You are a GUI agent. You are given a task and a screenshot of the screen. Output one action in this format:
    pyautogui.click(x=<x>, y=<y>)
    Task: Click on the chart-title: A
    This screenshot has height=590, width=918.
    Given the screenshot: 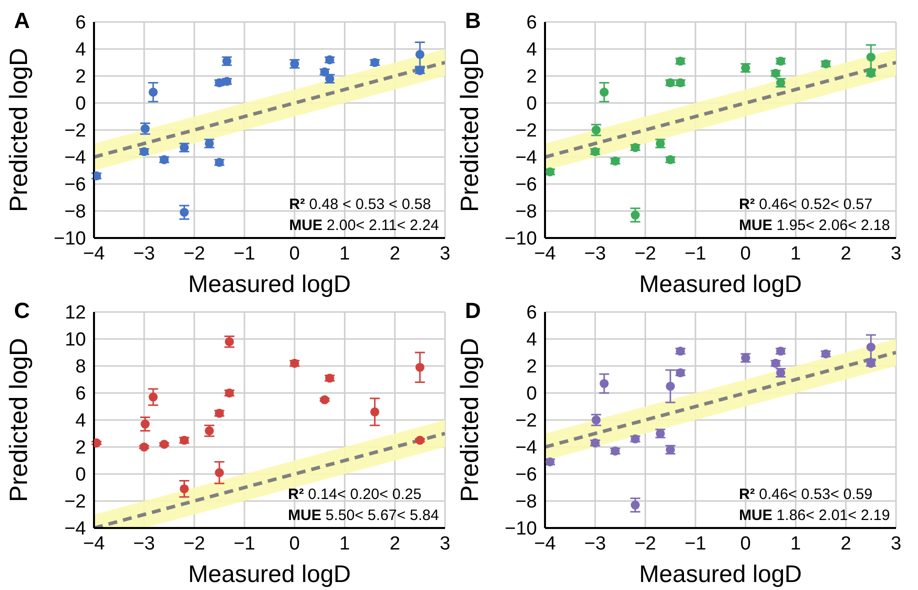 What is the action you would take?
    pyautogui.click(x=22, y=21)
    